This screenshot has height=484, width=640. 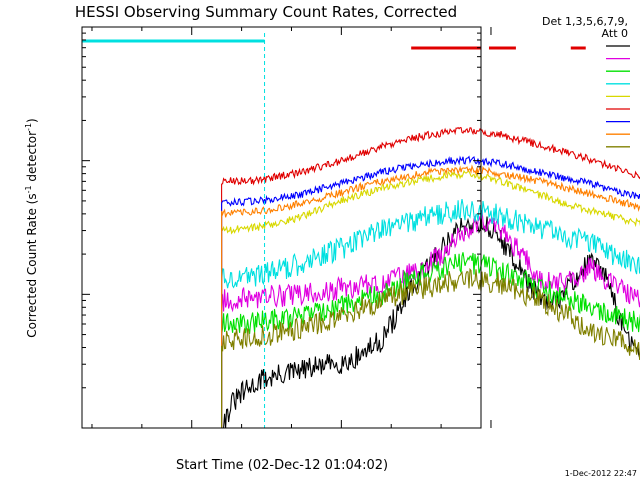 What do you see at coordinates (32, 265) in the screenshot?
I see `y-axis-label-main: Corrected Count Rate (s` at bounding box center [32, 265].